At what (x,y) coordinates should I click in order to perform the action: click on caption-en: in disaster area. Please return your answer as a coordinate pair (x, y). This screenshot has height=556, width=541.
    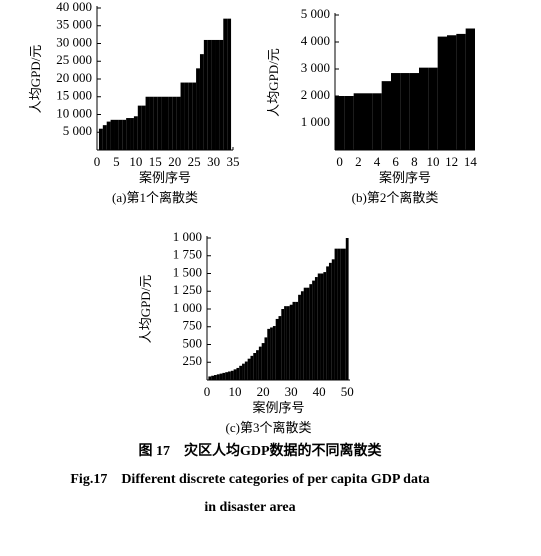
    Looking at the image, I should click on (249, 507).